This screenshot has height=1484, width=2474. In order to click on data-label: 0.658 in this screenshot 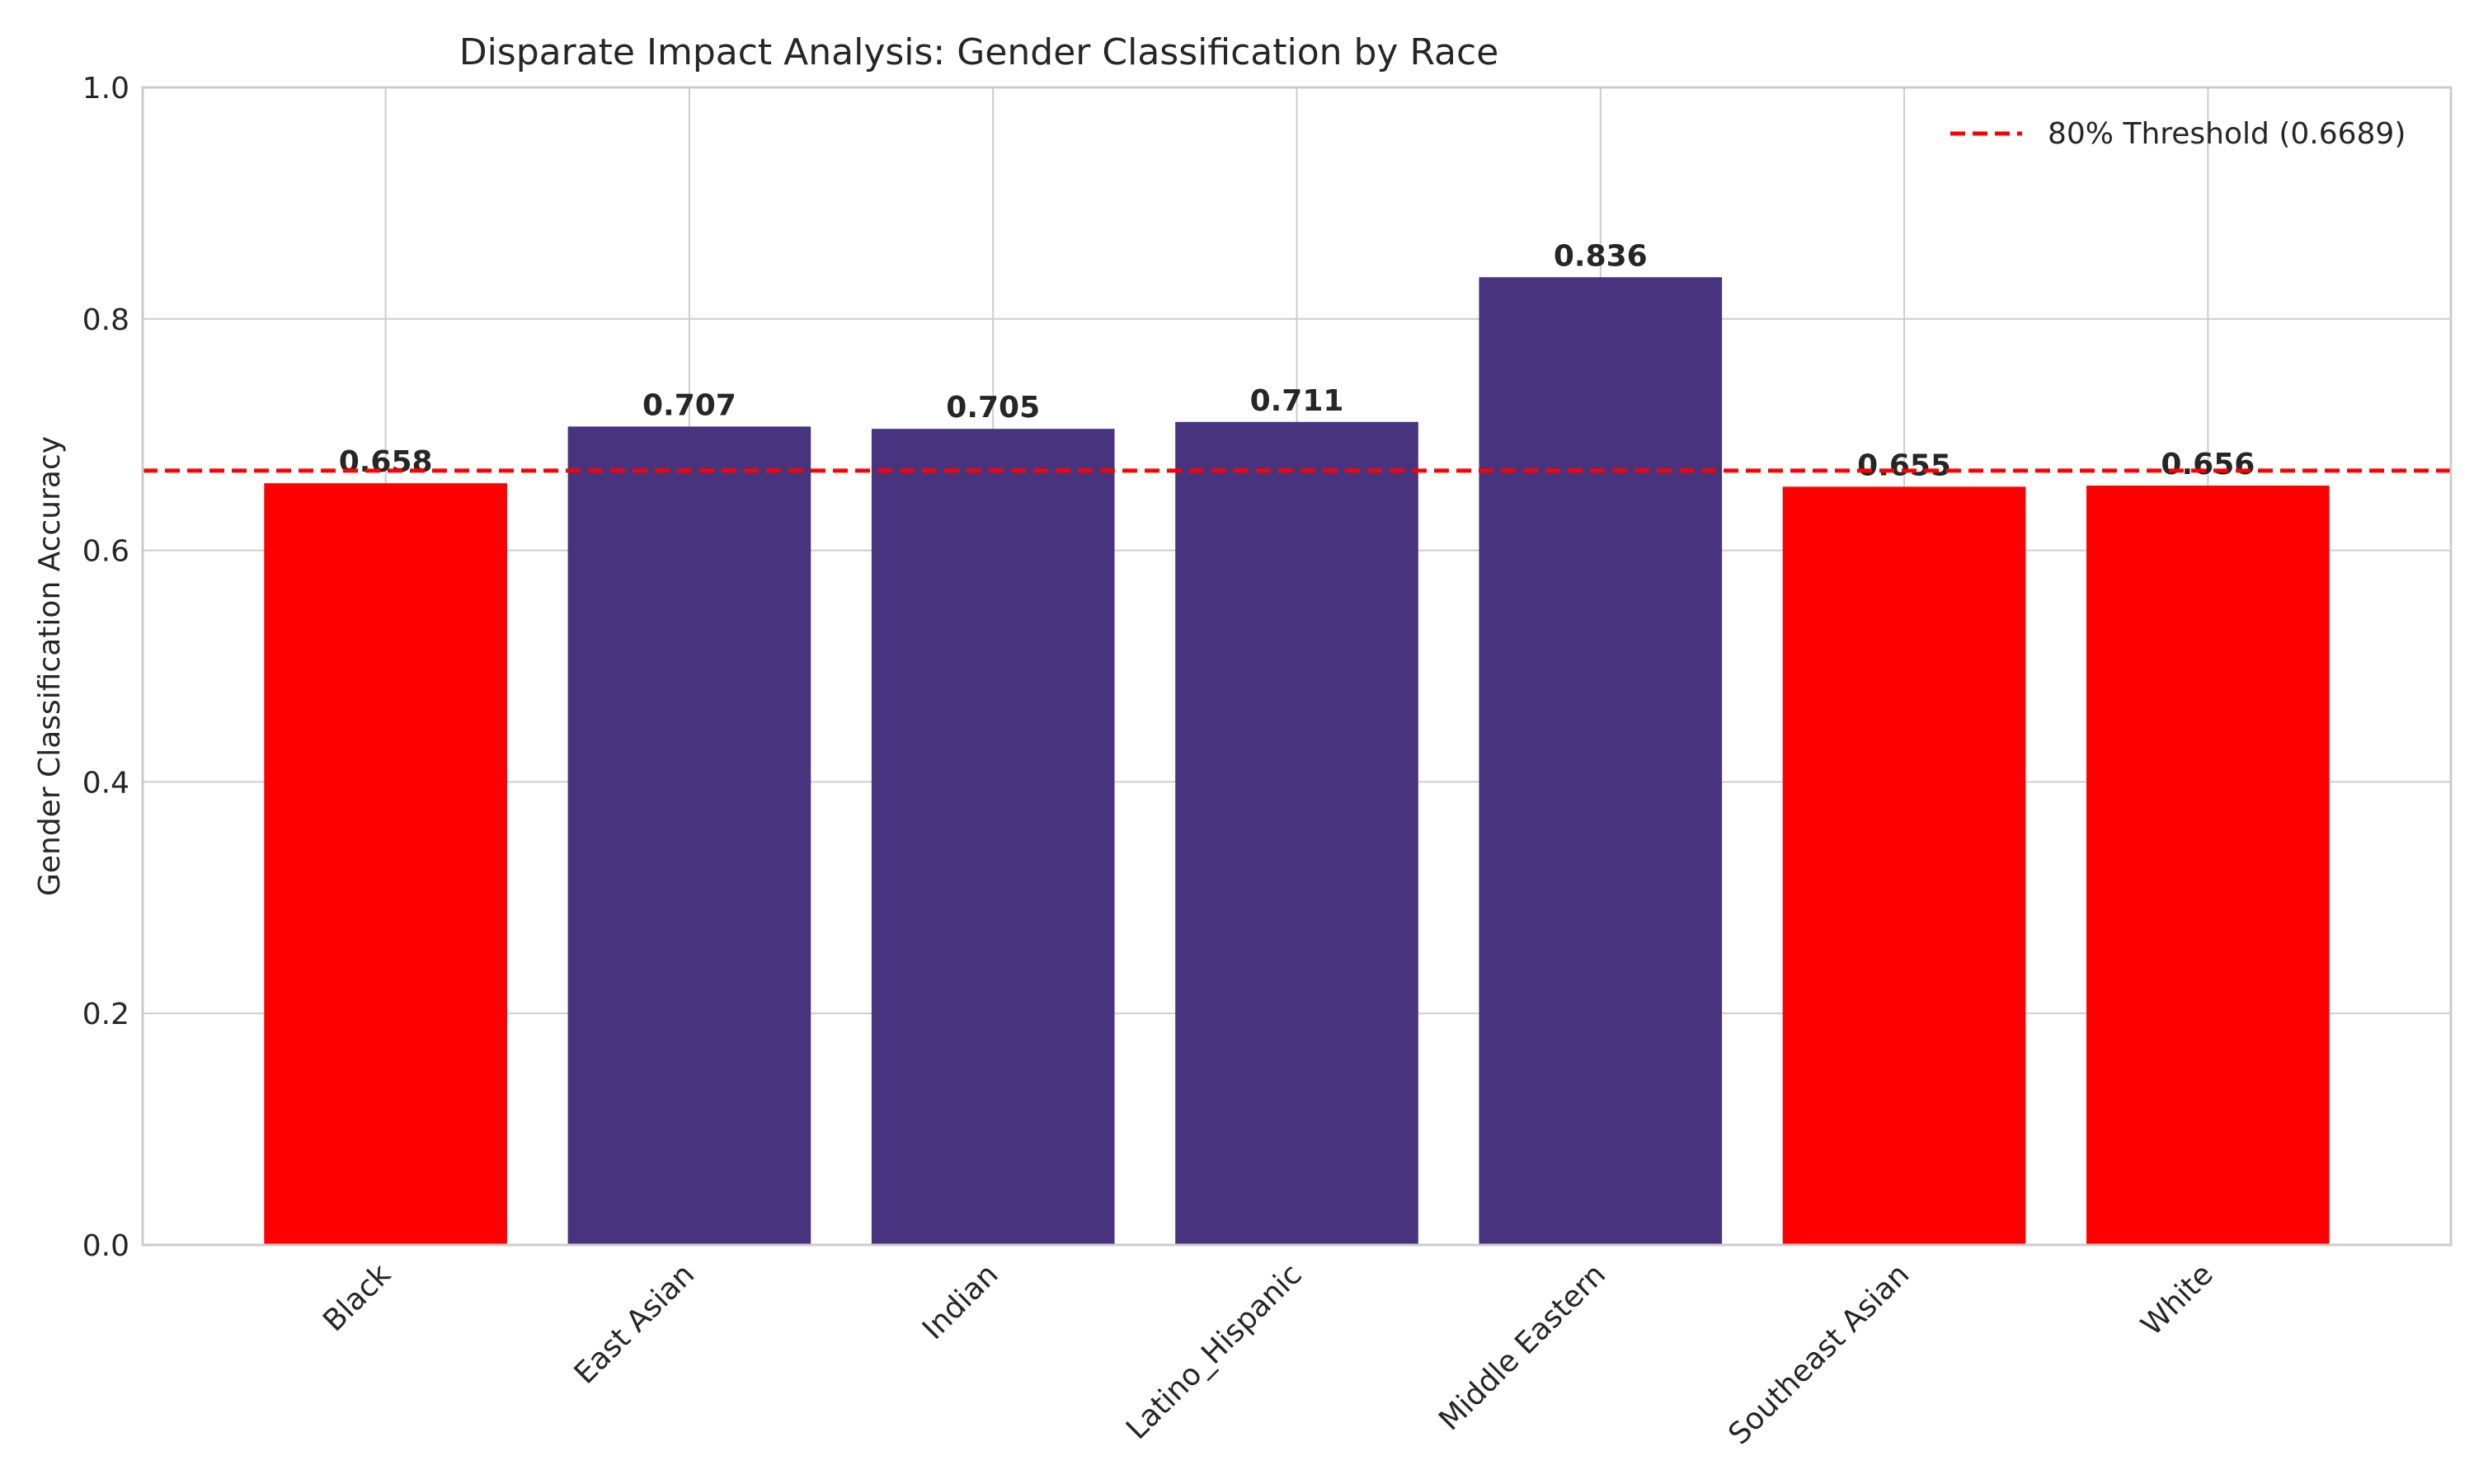, I will do `click(386, 462)`.